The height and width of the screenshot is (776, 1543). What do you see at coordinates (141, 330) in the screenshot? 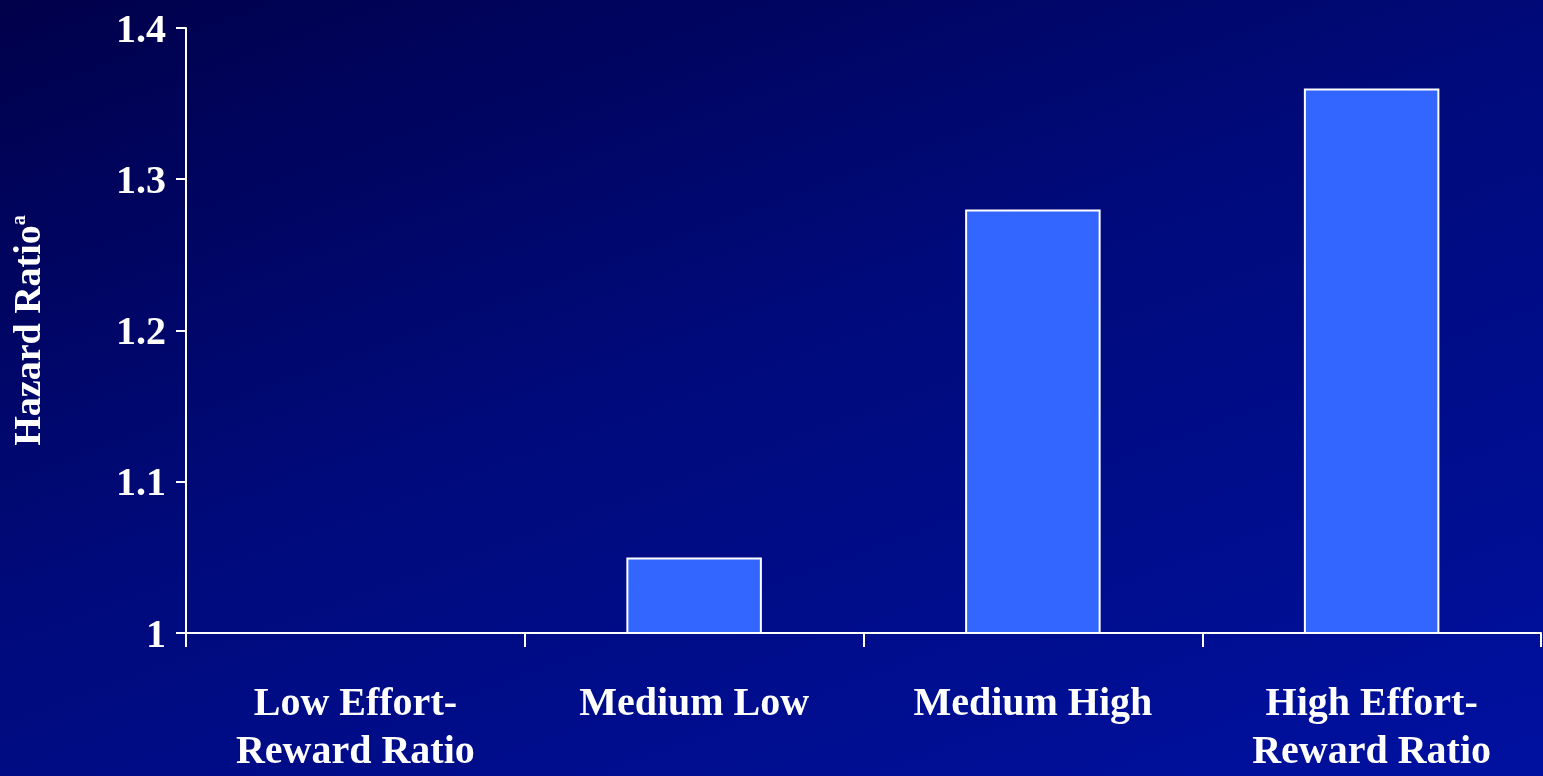
I see `y-tick-label: 1.2` at bounding box center [141, 330].